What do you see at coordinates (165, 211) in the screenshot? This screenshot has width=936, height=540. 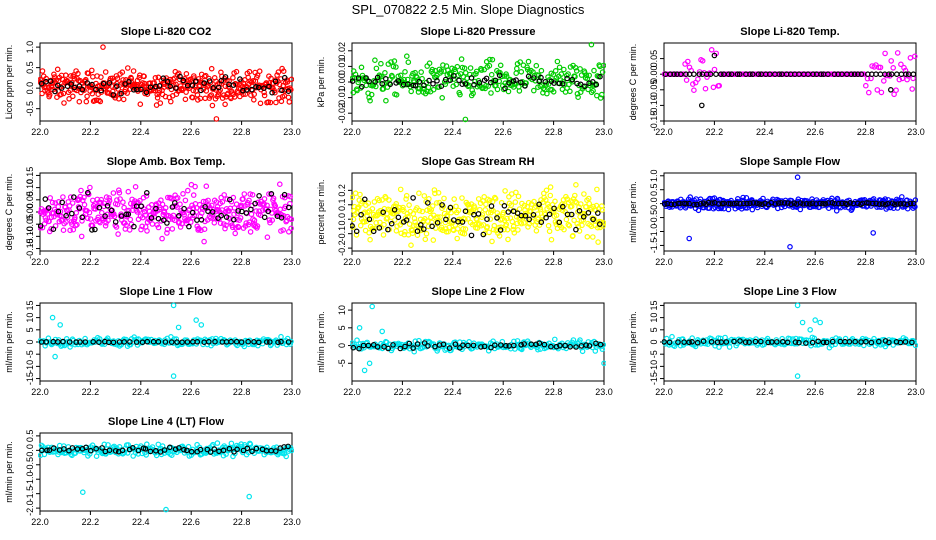 I see `series-overlay` at bounding box center [165, 211].